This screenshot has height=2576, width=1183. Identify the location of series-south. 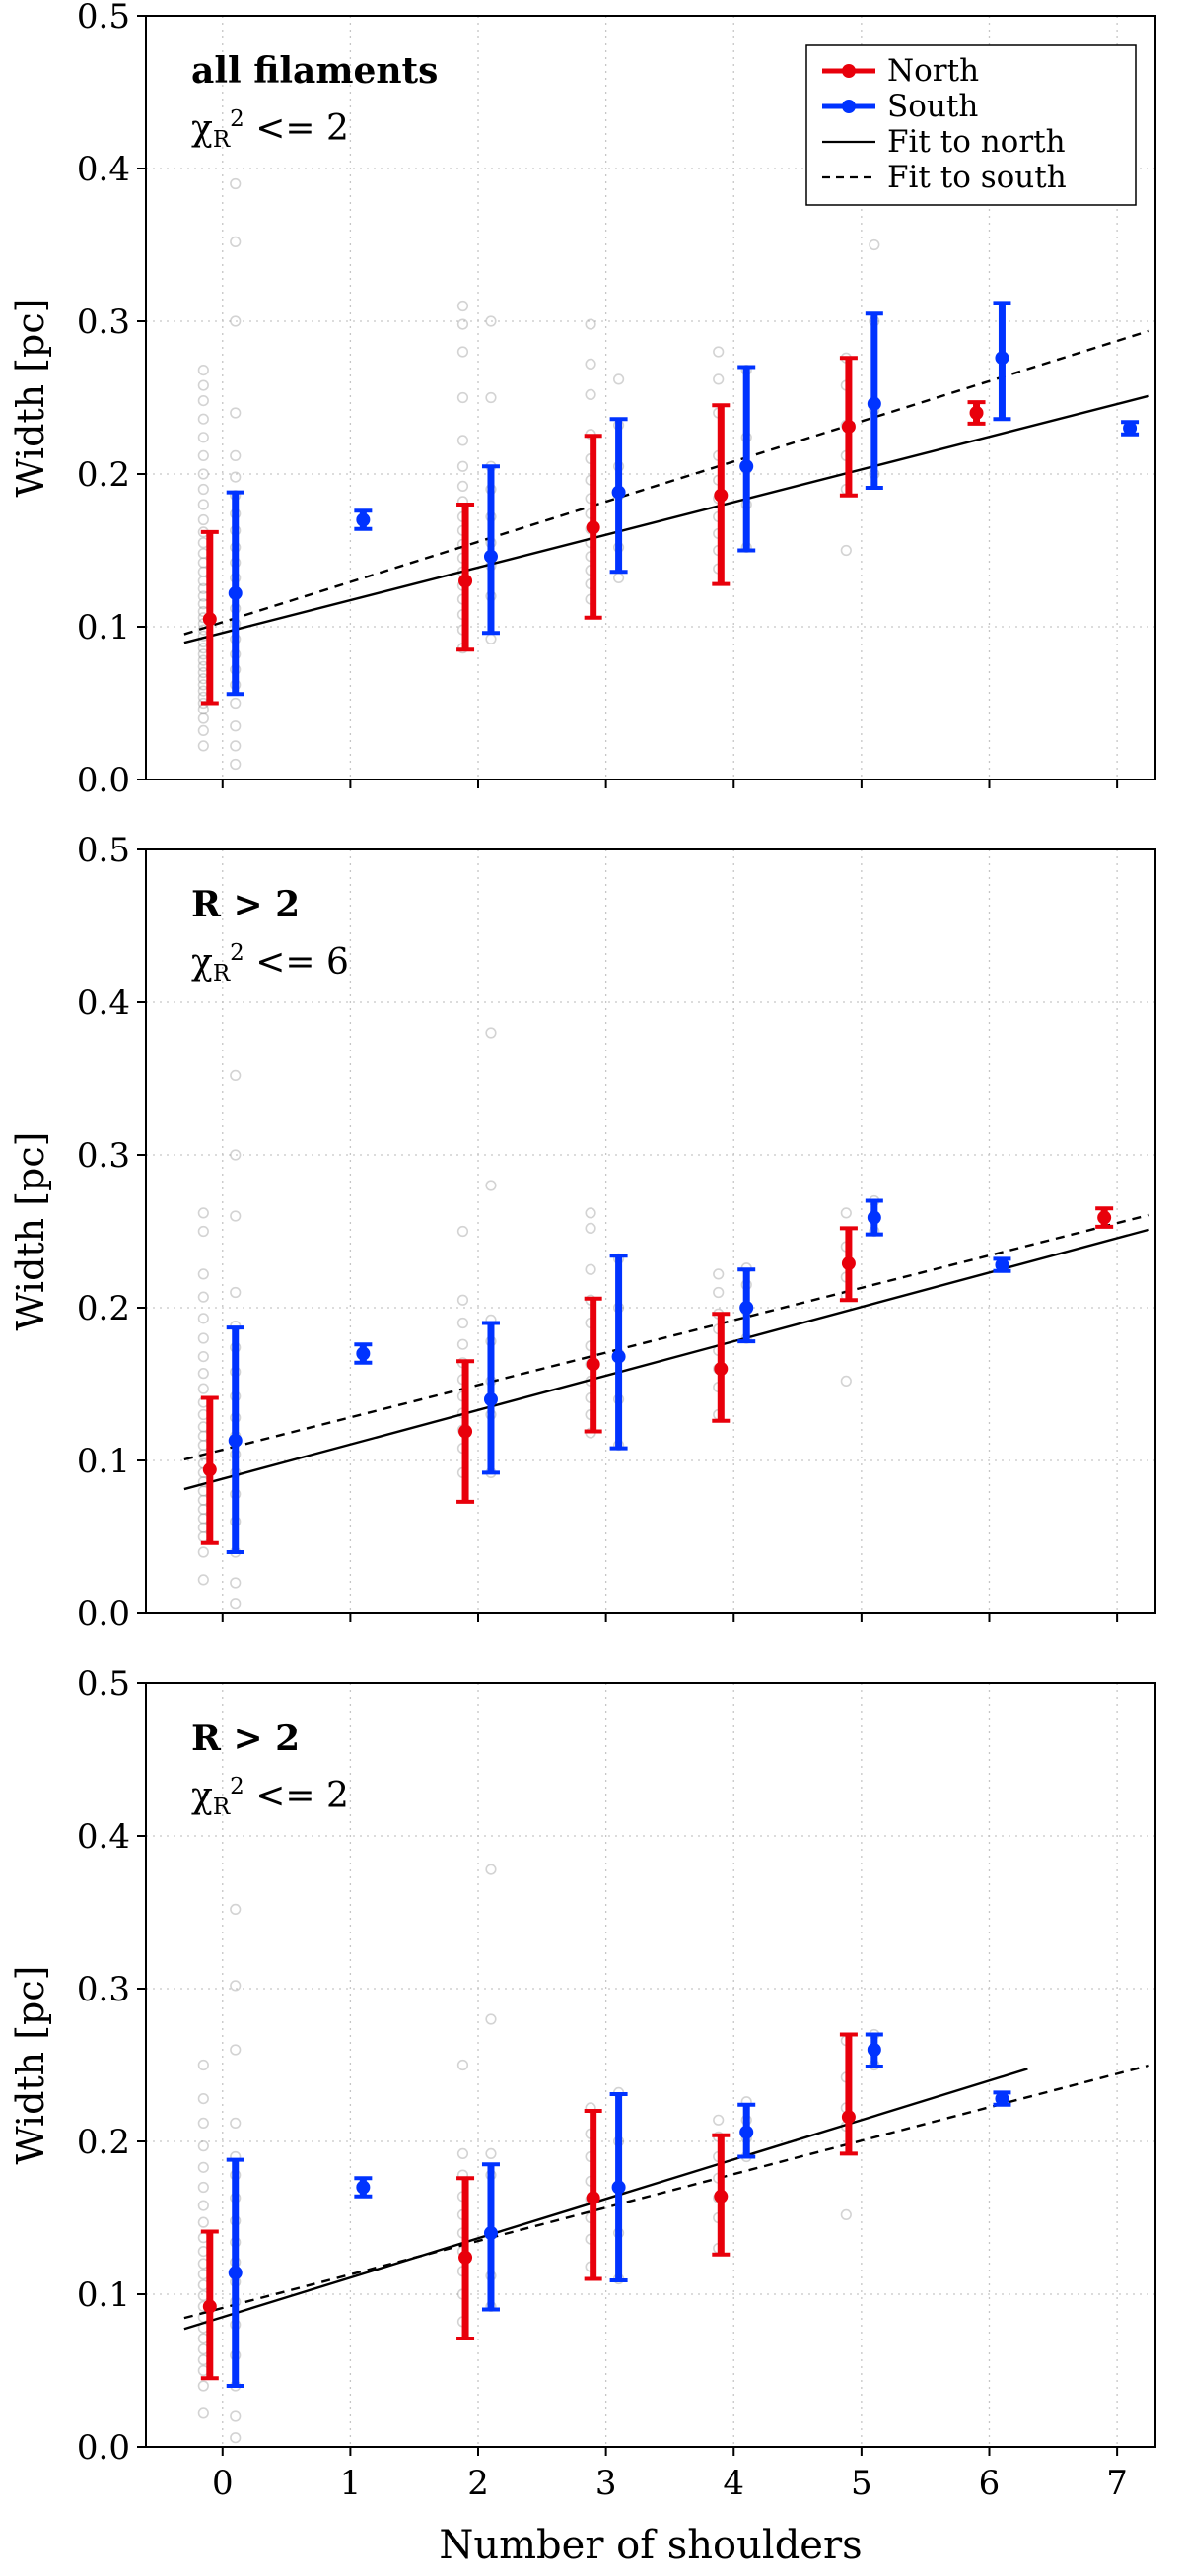
(618, 1376).